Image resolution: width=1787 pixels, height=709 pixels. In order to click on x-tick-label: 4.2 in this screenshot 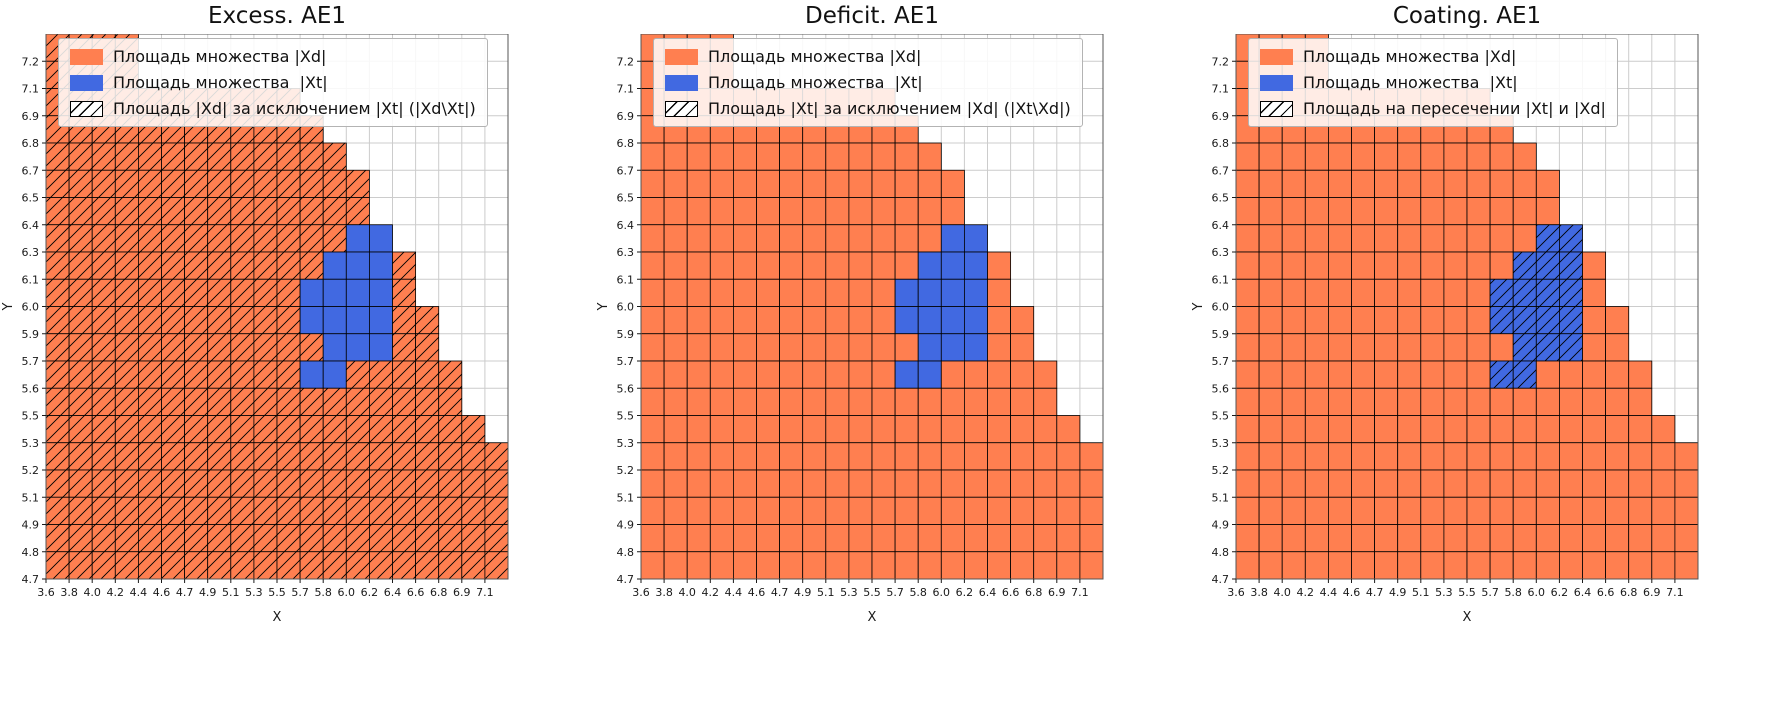, I will do `click(711, 592)`.